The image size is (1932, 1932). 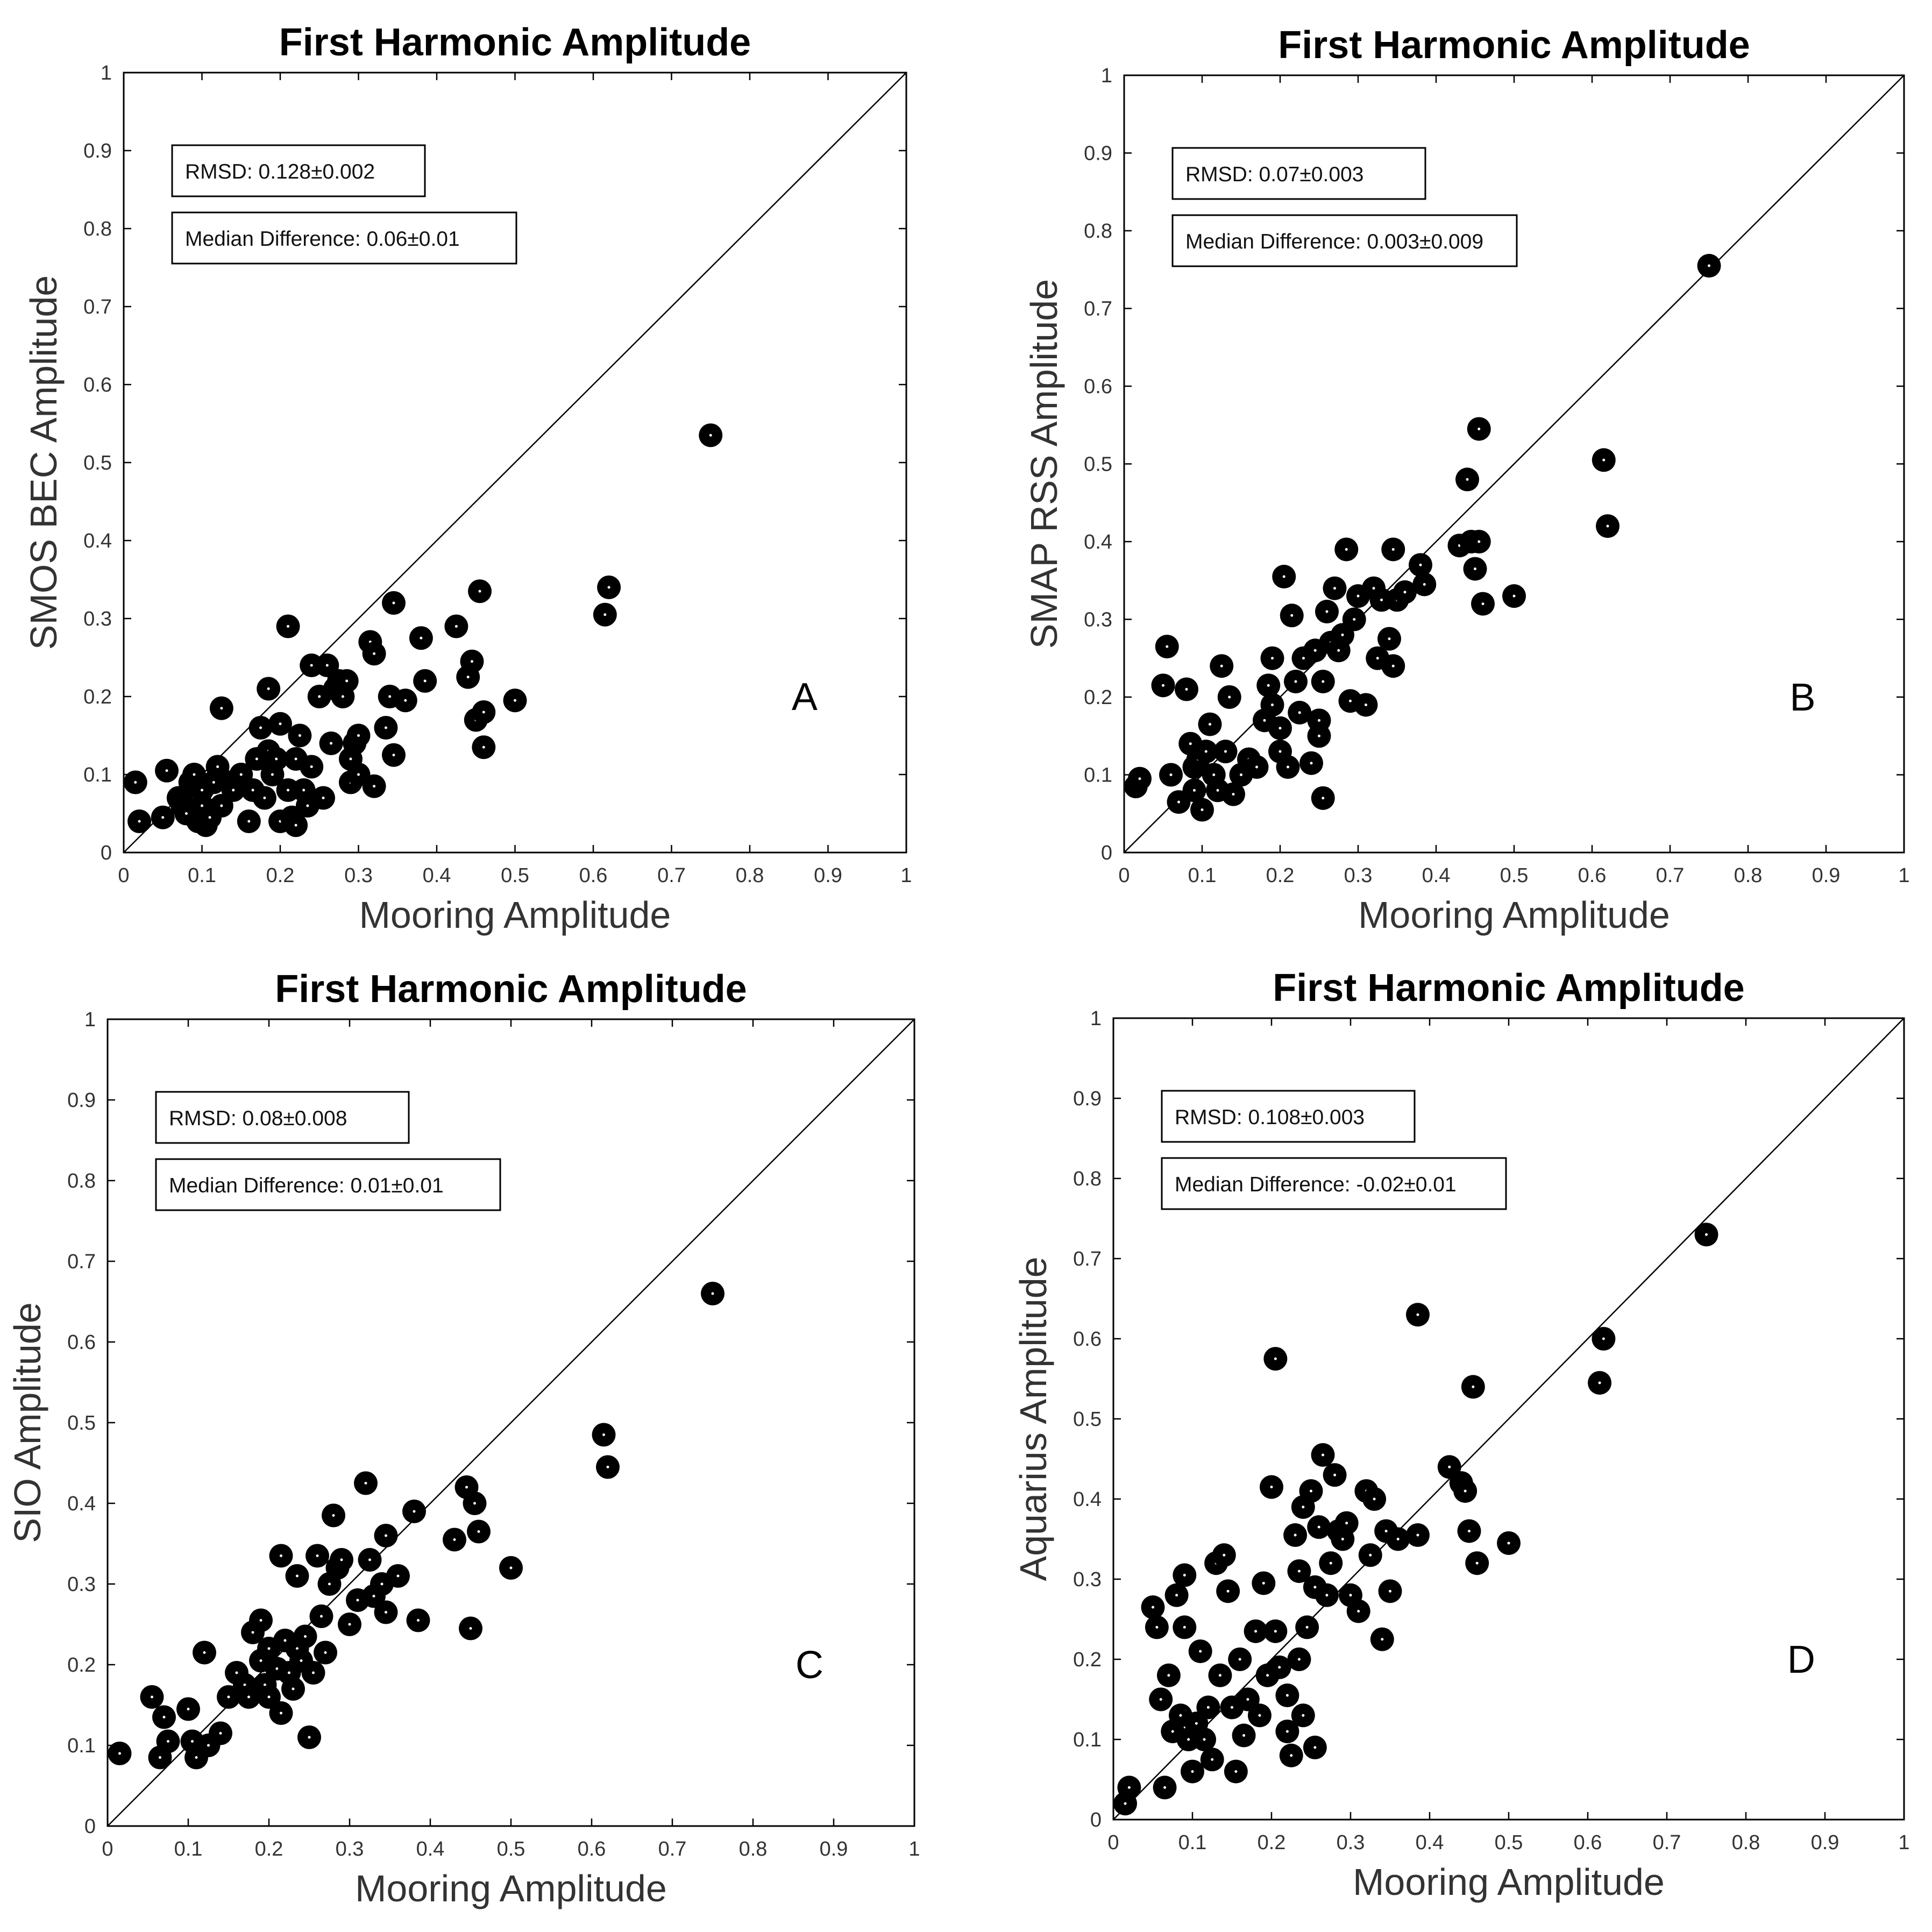 I want to click on rmsd-text: RMSD: 0.07±0.003, so click(x=1274, y=174).